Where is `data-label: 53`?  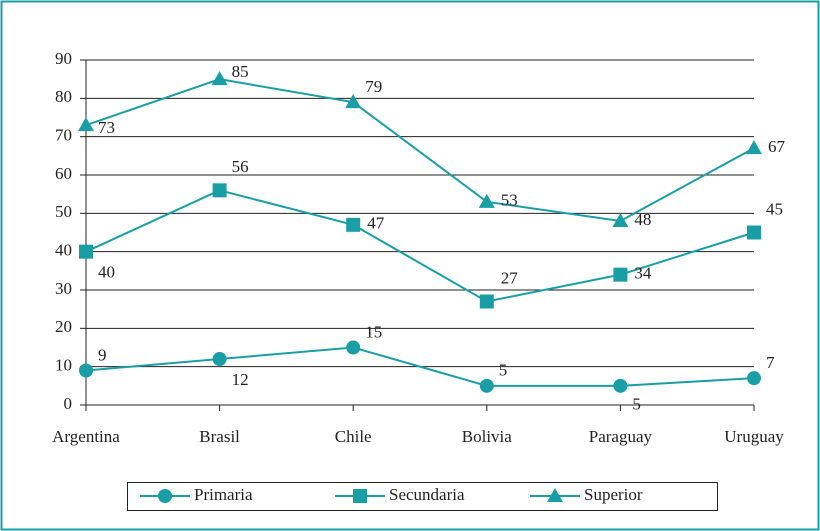 data-label: 53 is located at coordinates (509, 200).